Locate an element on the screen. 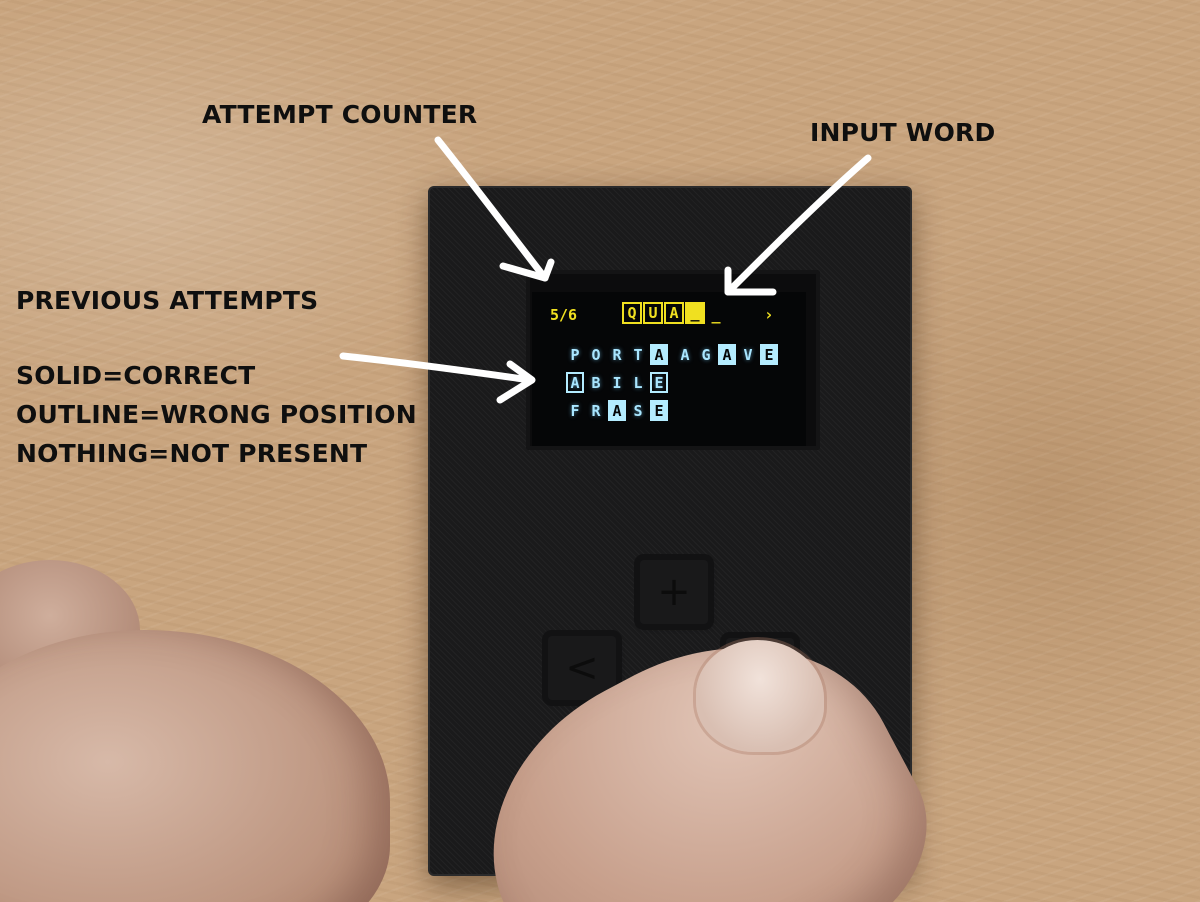 Image resolution: width=1200 pixels, height=902 pixels. plus-button-label: + is located at coordinates (674, 592).